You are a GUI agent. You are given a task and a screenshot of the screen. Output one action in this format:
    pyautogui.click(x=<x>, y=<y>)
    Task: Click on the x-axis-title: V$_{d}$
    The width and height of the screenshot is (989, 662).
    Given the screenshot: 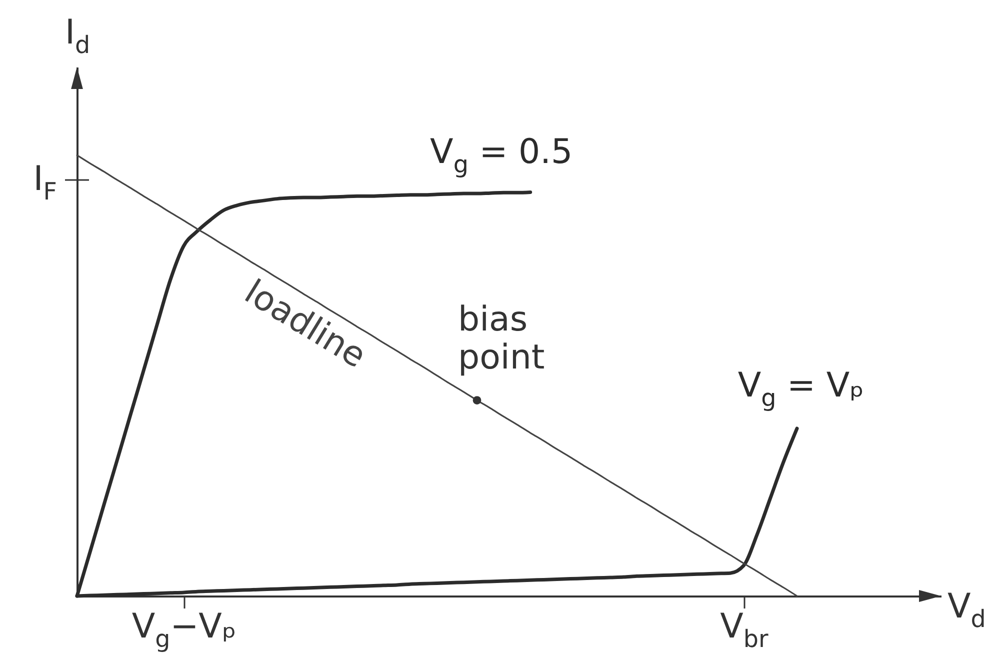 What is the action you would take?
    pyautogui.click(x=967, y=610)
    